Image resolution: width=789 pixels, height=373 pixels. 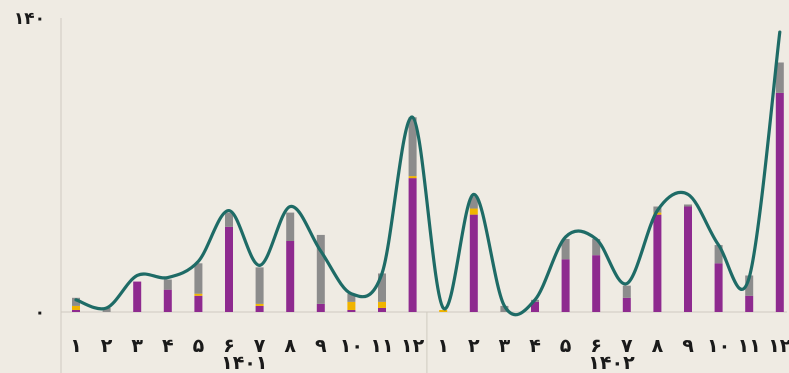 What do you see at coordinates (29, 19) in the screenshot?
I see `y-tick-label: ۱۴۰` at bounding box center [29, 19].